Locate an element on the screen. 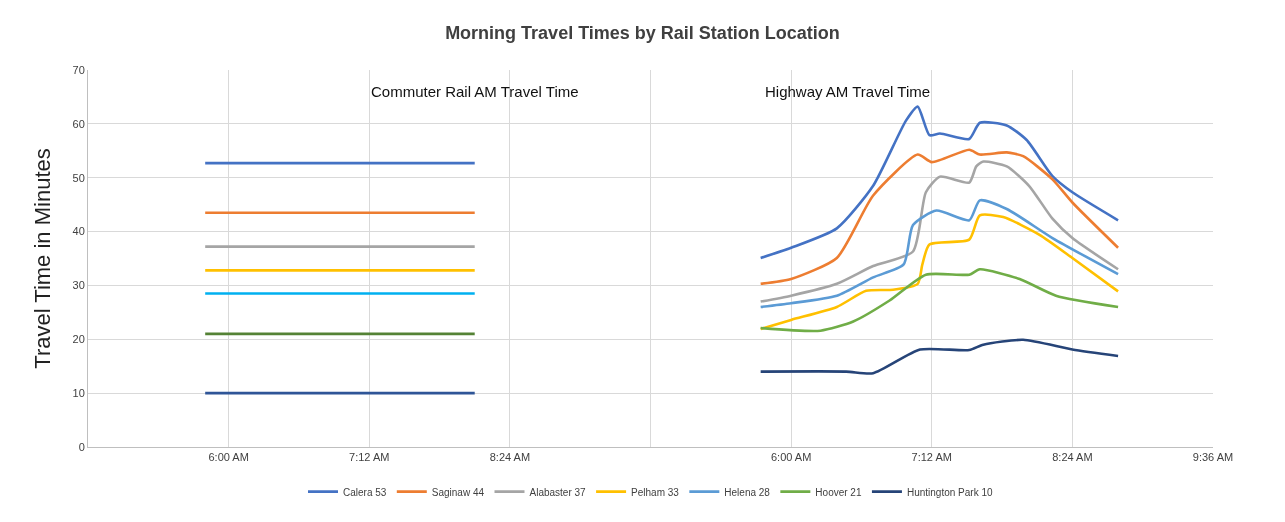  y-tick-label: 50 is located at coordinates (78, 177).